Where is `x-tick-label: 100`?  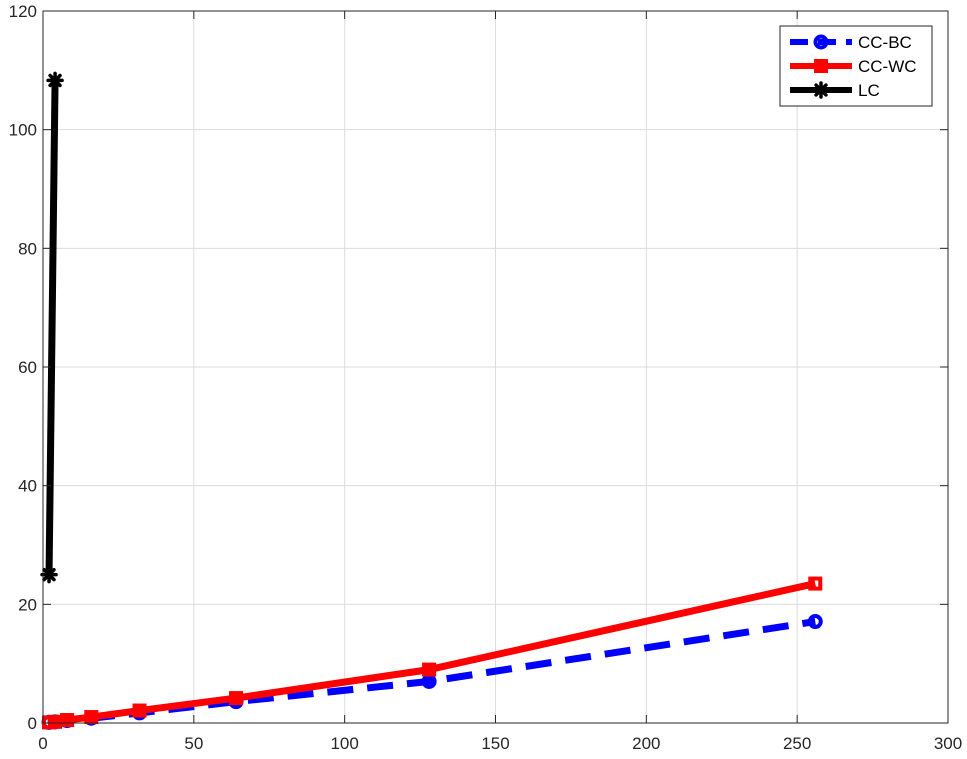 x-tick-label: 100 is located at coordinates (344, 743).